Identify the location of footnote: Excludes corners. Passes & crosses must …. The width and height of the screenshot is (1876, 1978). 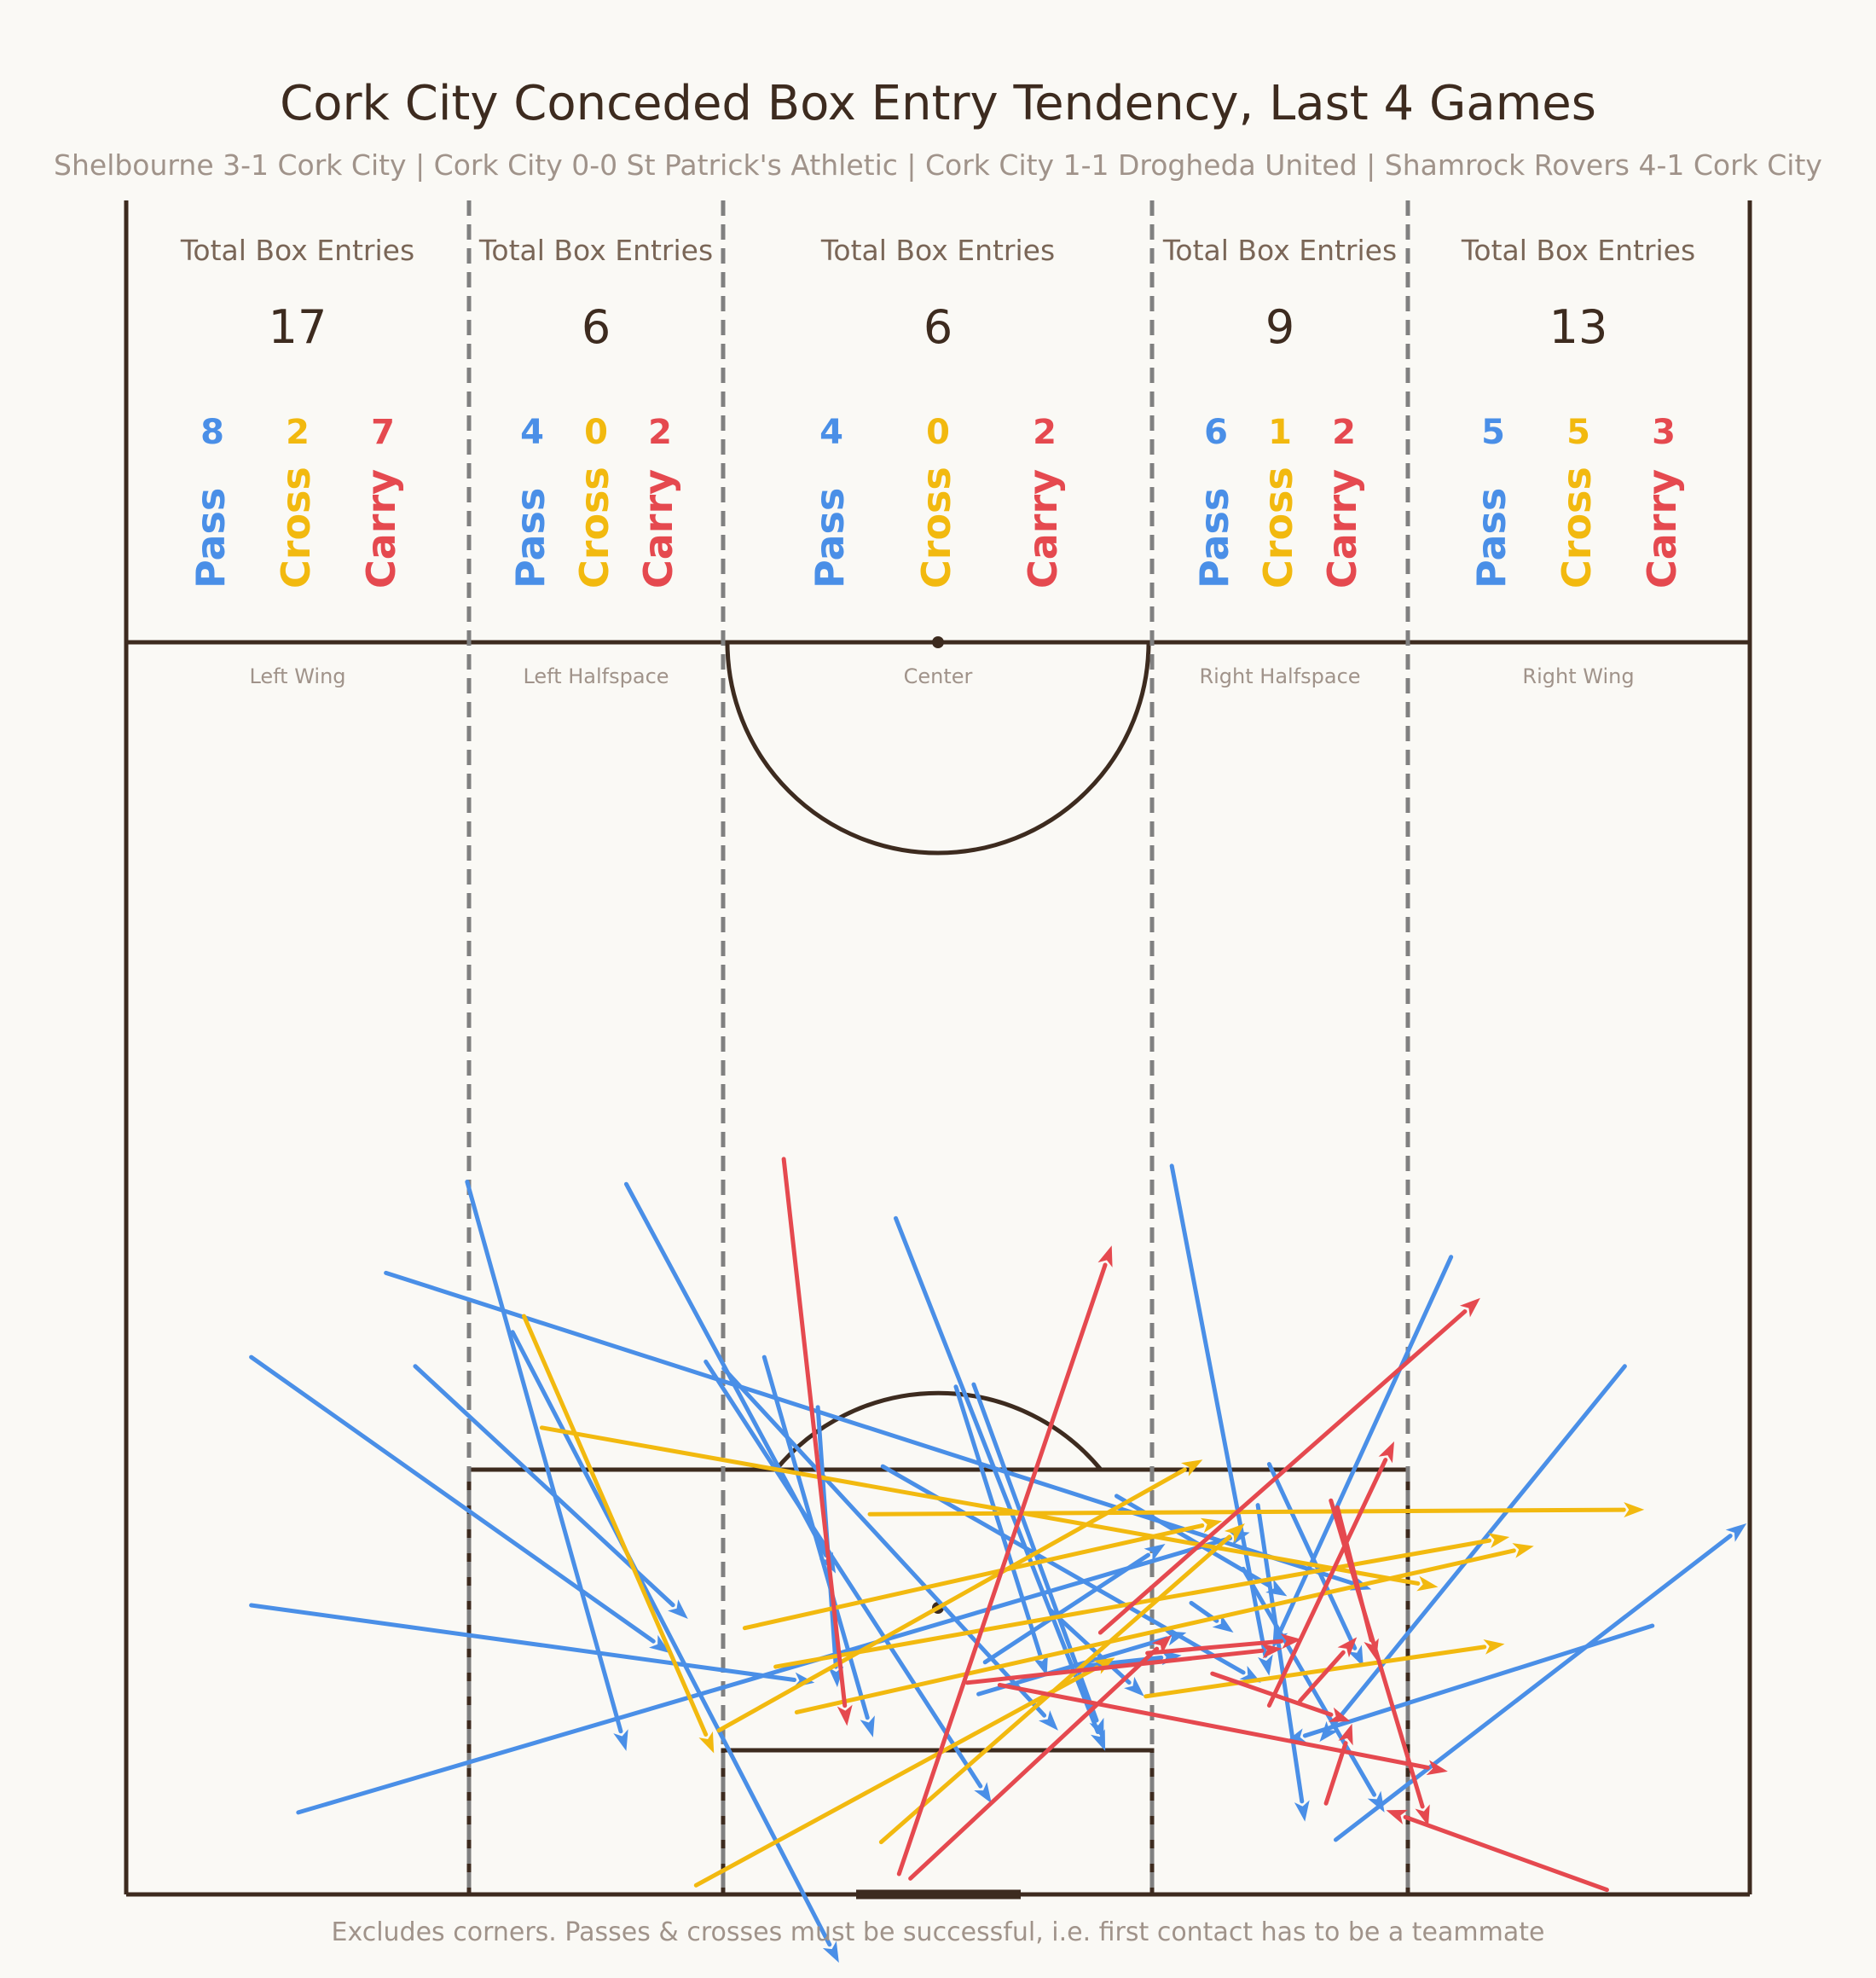
(939, 1932).